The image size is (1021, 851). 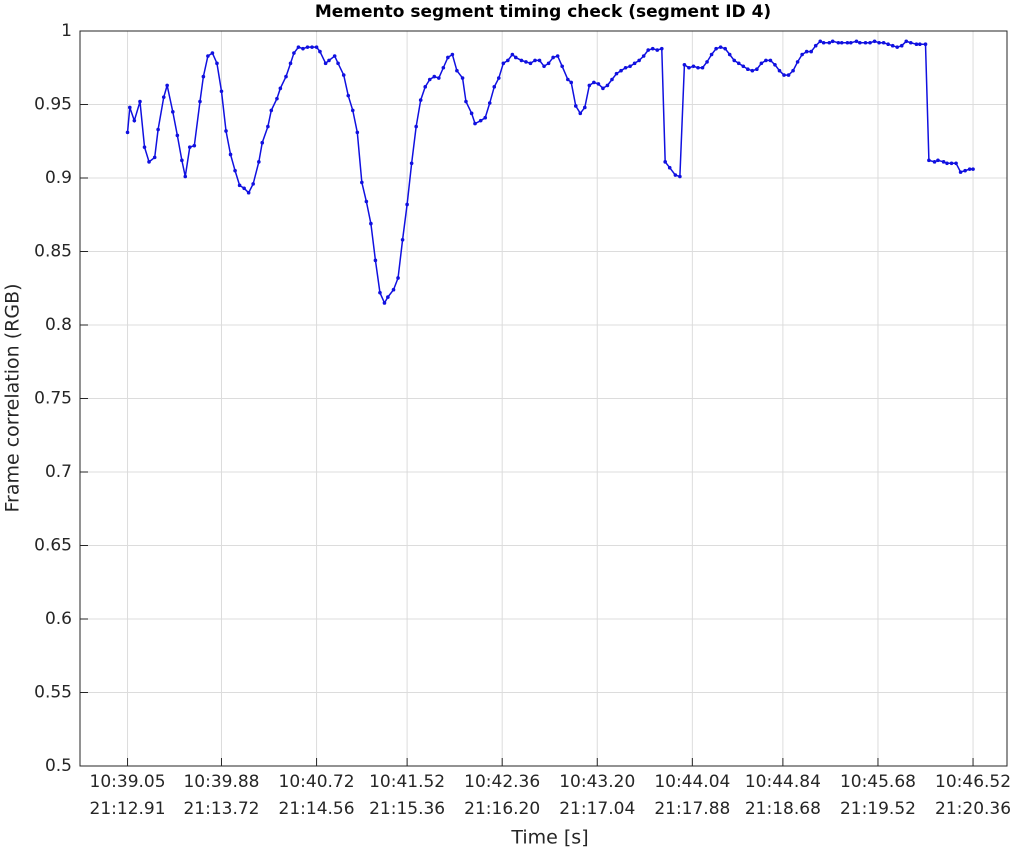 I want to click on y-tick-label: 0.65, so click(x=53, y=546).